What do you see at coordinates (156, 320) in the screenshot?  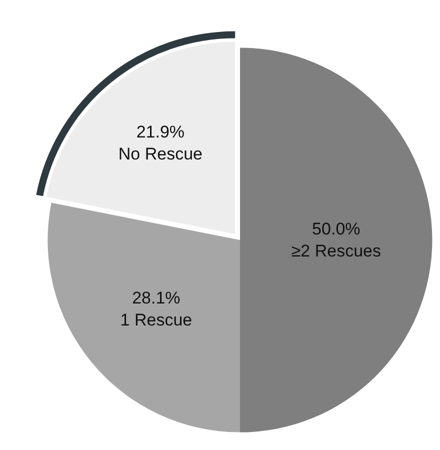 I see `slice-label: 1 Rescue` at bounding box center [156, 320].